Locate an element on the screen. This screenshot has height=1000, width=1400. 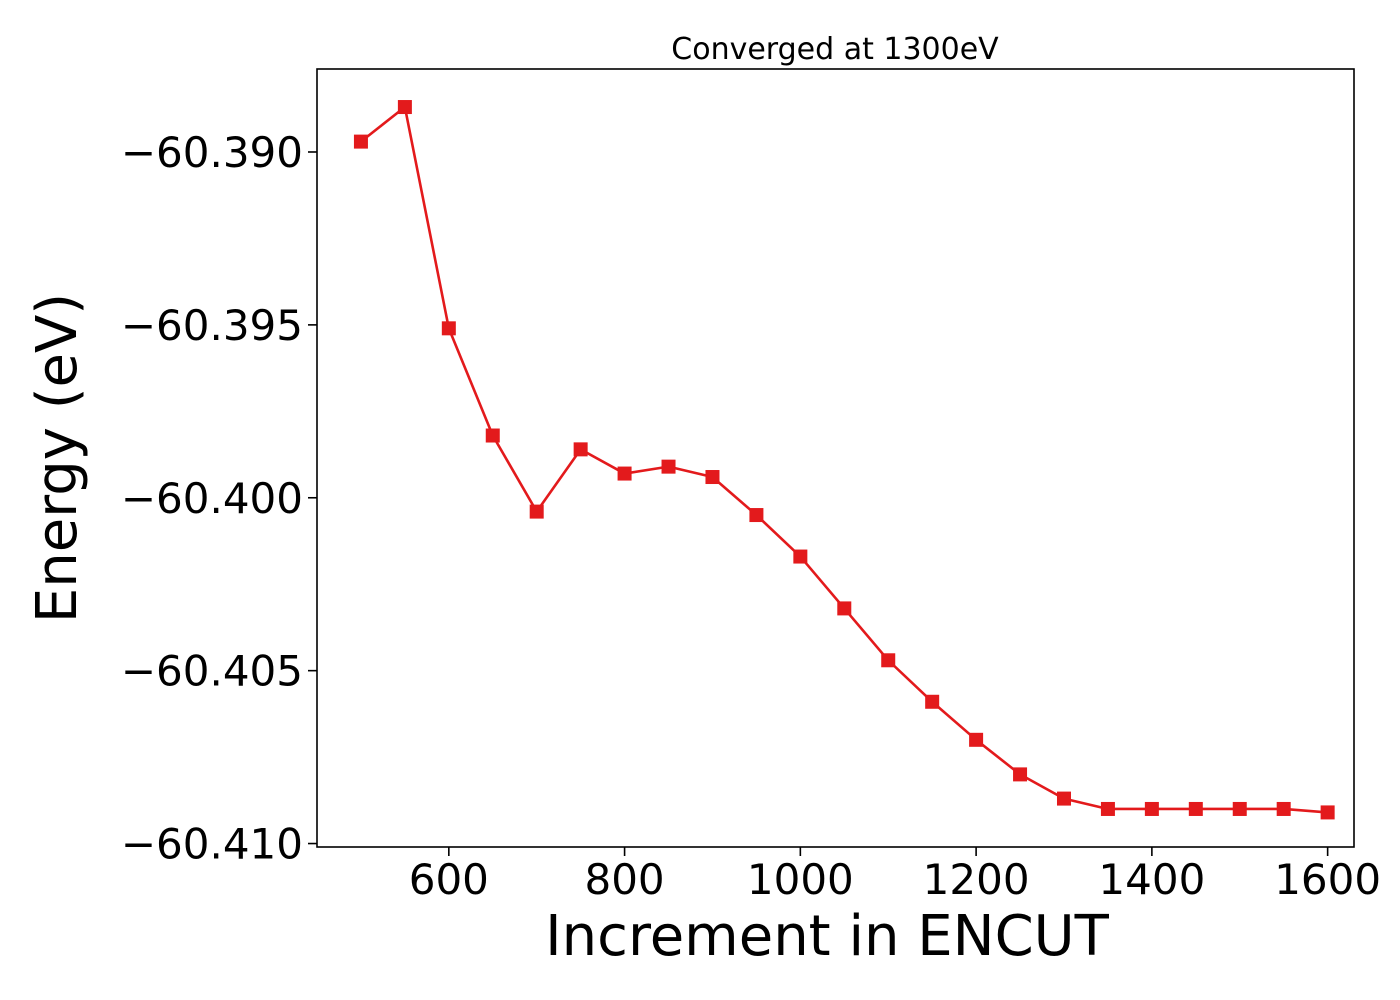
x-axis-label: Increment in ENCUT is located at coordinates (827, 936).